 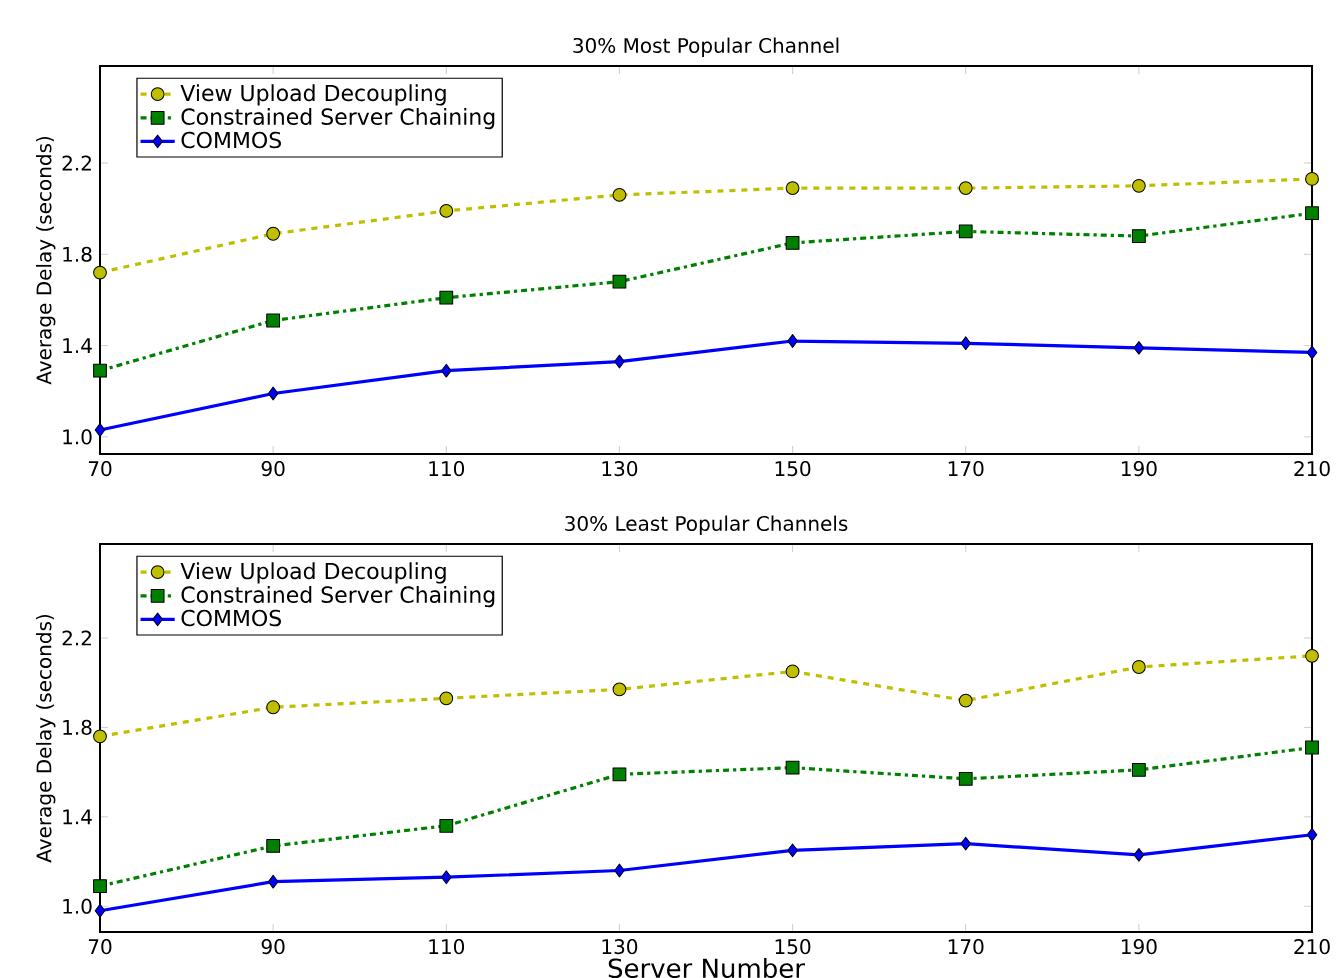 I want to click on chart-title: 30% Least Popular Channels, so click(x=706, y=525).